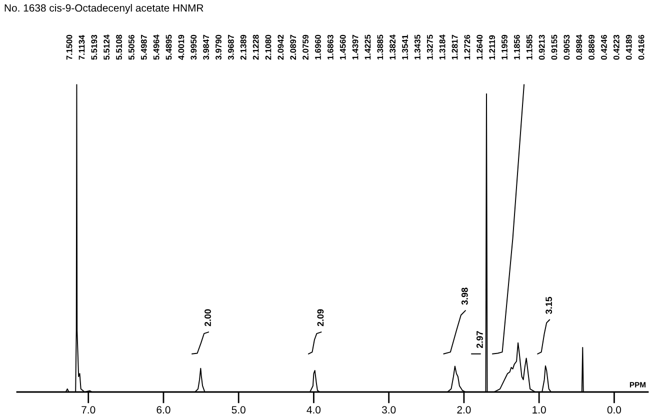 The width and height of the screenshot is (650, 420). Describe the element at coordinates (554, 47) in the screenshot. I see `text: 0.9155` at that location.